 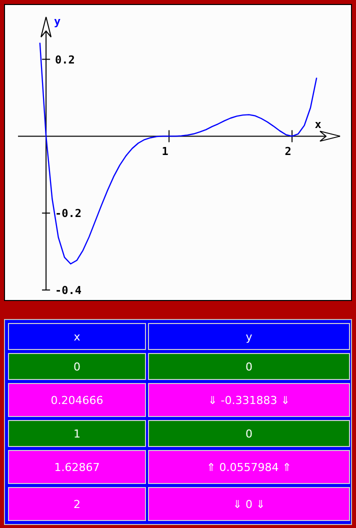 I want to click on text: 1, so click(x=77, y=434).